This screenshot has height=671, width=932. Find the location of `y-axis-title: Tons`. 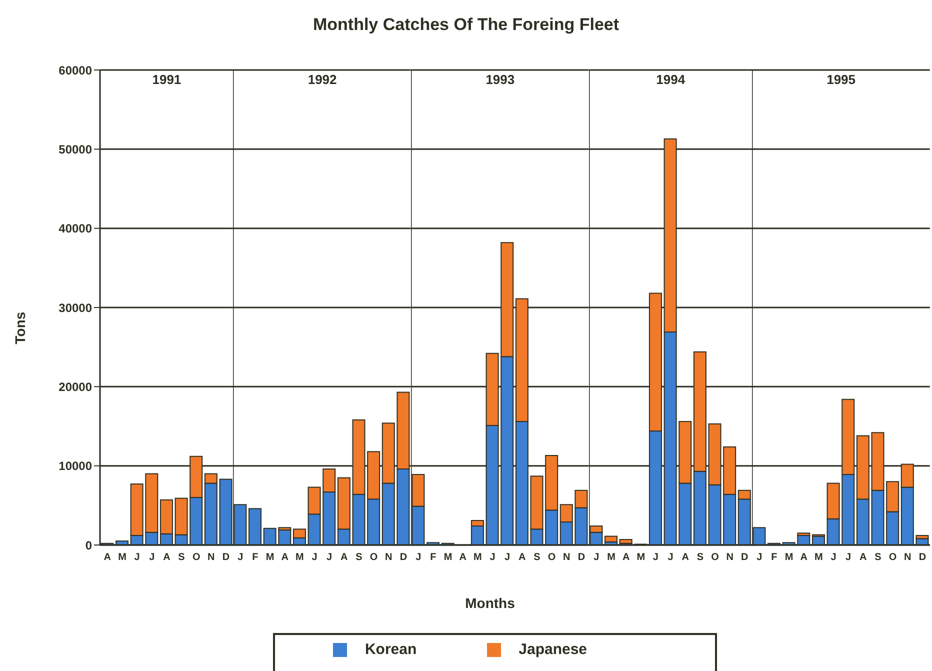

y-axis-title: Tons is located at coordinates (20, 328).